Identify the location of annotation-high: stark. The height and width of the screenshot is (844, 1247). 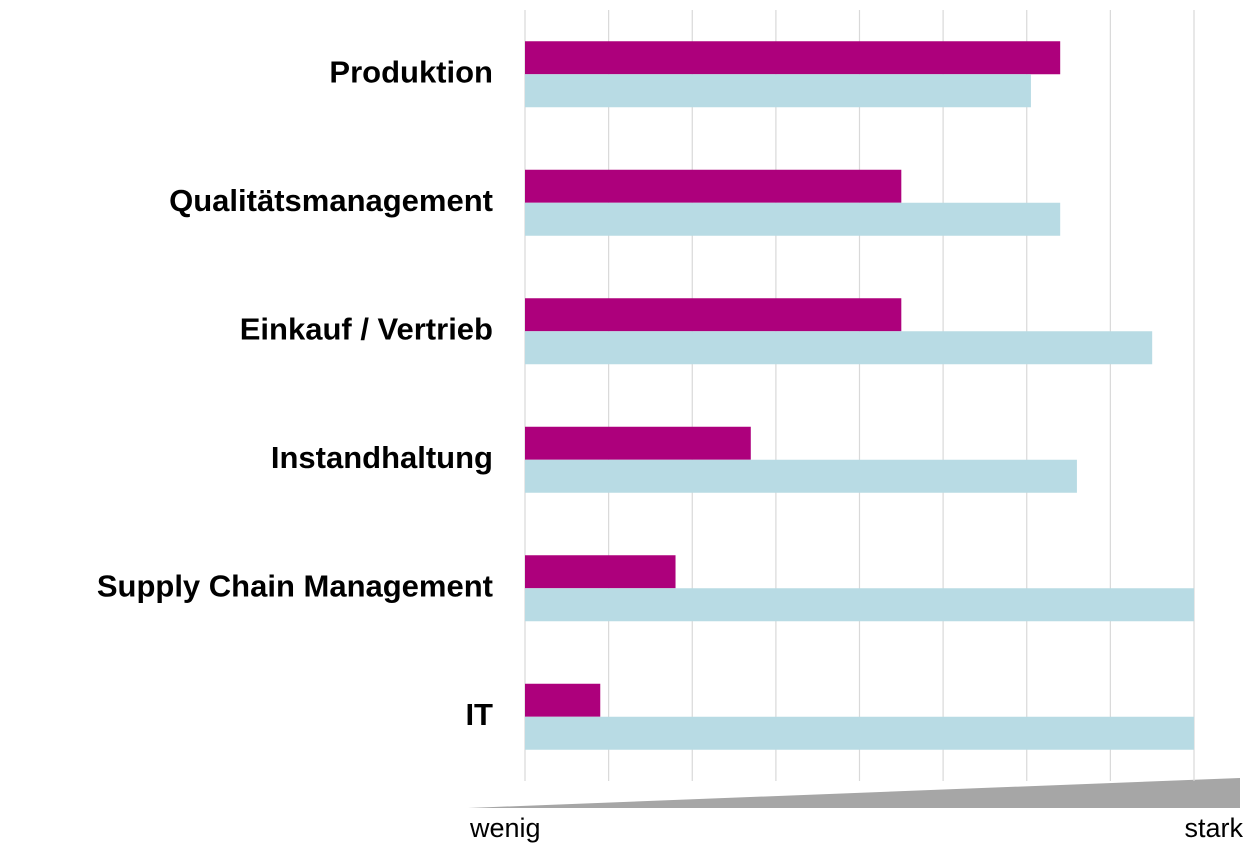
(1213, 828).